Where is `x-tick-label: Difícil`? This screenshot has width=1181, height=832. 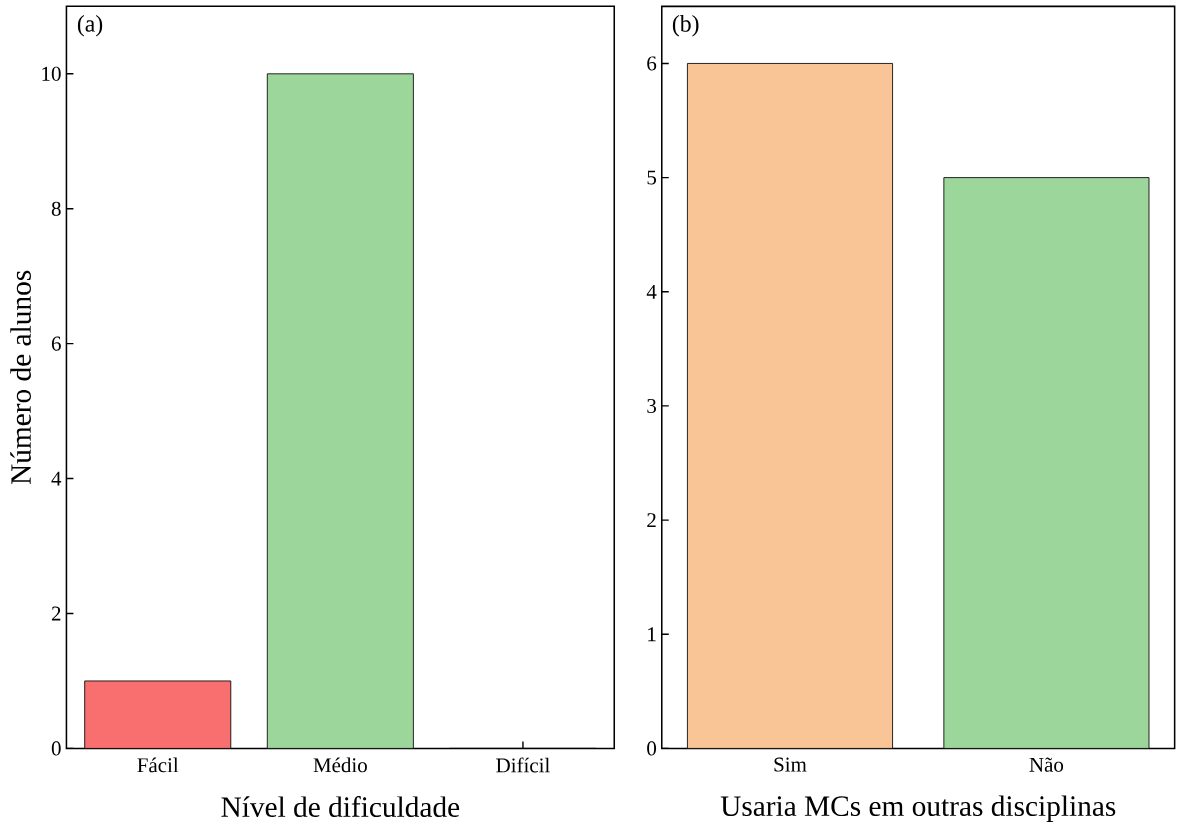 x-tick-label: Difícil is located at coordinates (523, 765).